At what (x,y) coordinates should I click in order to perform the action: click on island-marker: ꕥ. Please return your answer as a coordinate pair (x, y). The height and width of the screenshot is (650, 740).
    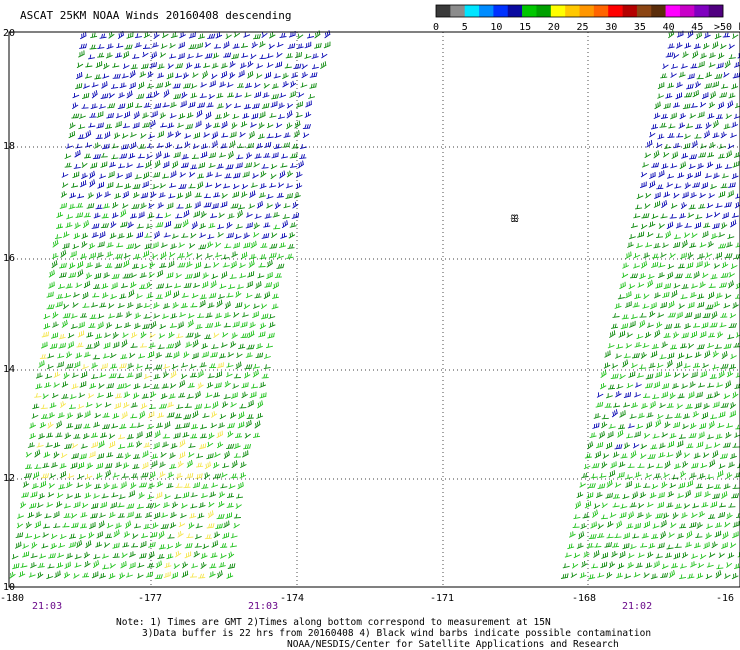
    Looking at the image, I should click on (514, 219).